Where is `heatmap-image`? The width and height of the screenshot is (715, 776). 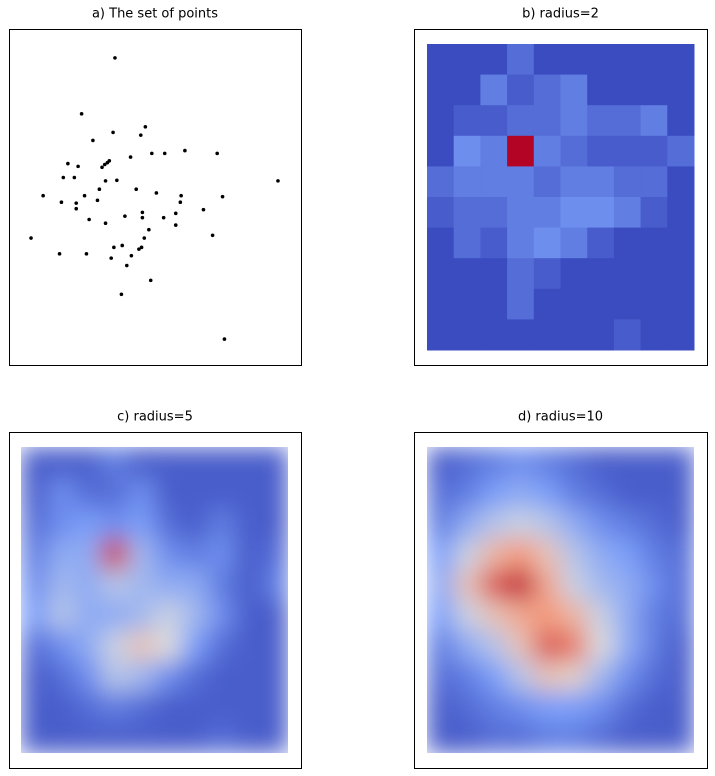
heatmap-image is located at coordinates (154, 600).